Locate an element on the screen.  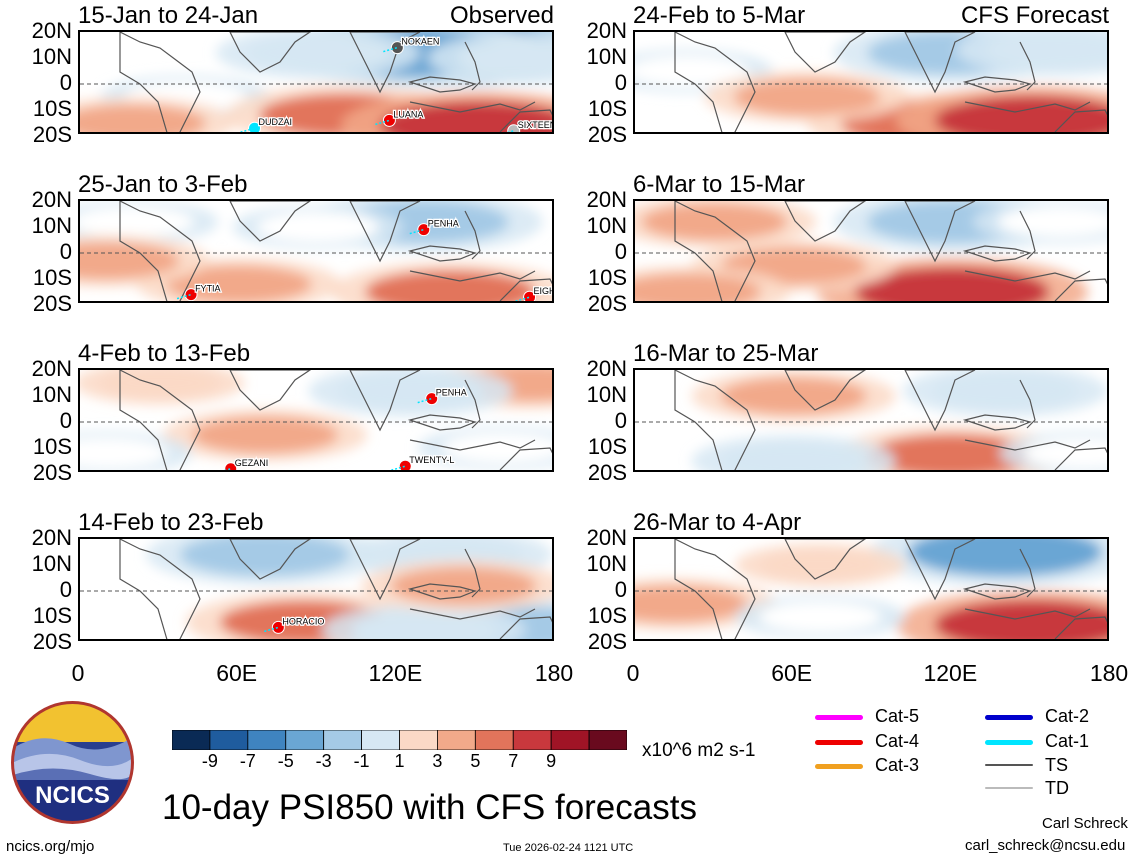
storm-label: SIXTEEN is located at coordinates (536, 125).